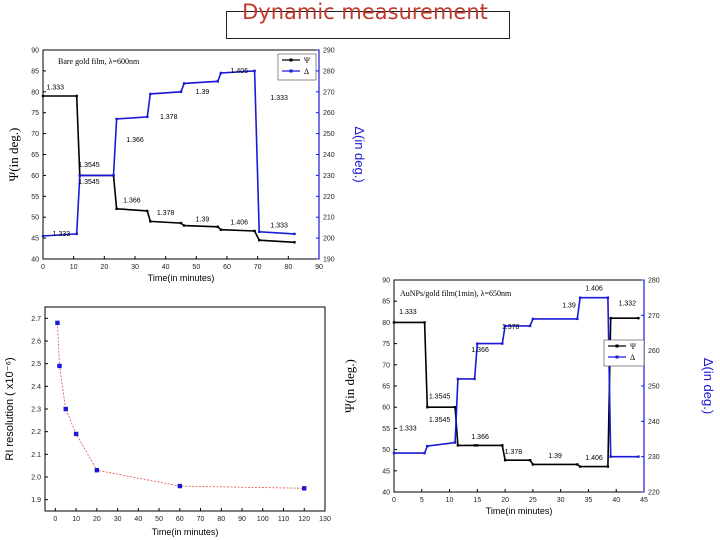  Describe the element at coordinates (99, 61) in the screenshot. I see `chart-title: Bare gold film, λ=600nm` at that location.